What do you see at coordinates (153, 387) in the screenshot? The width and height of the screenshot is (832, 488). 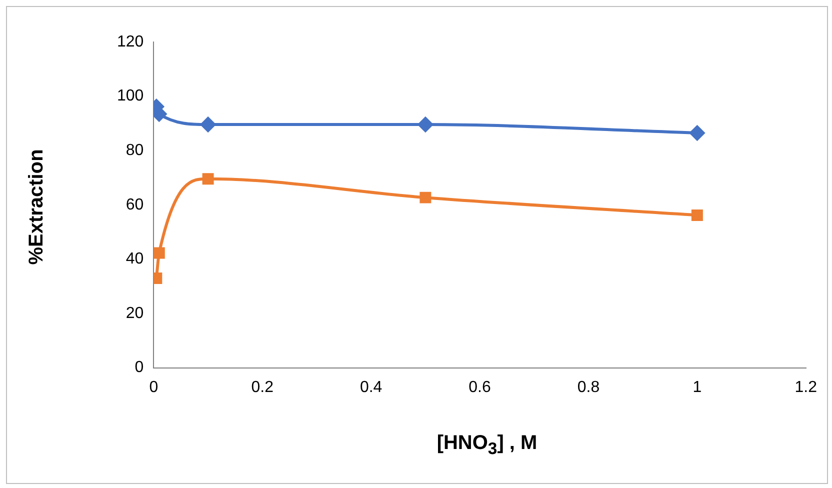 I see `x-tick-label: 0` at bounding box center [153, 387].